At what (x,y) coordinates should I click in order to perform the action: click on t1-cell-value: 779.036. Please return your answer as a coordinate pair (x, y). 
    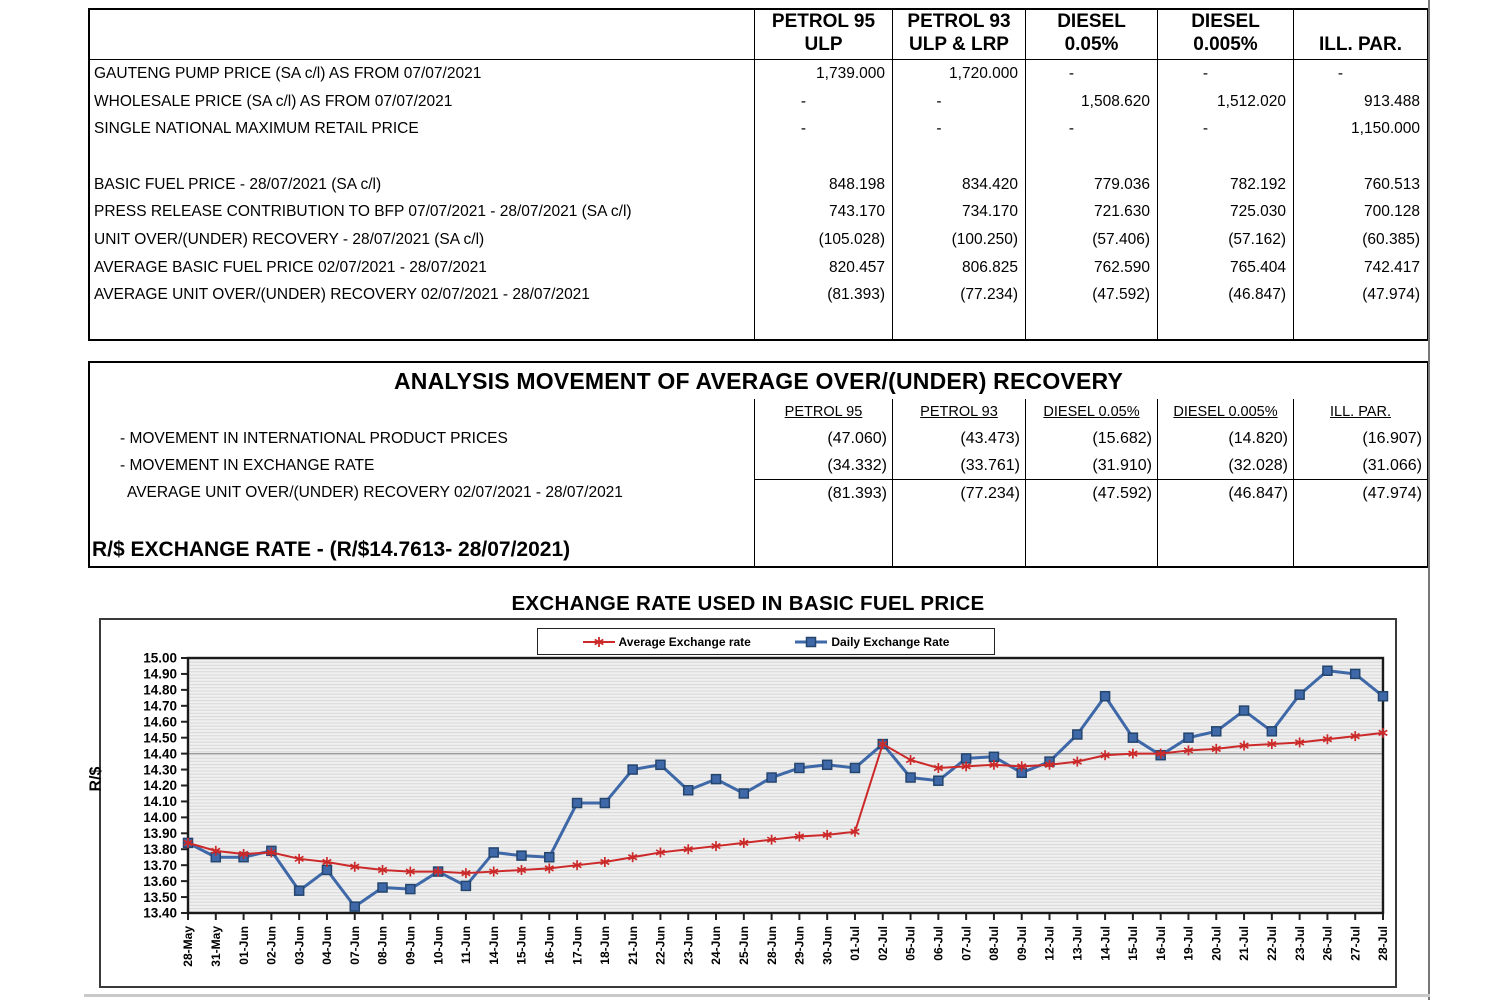
    Looking at the image, I should click on (1091, 184).